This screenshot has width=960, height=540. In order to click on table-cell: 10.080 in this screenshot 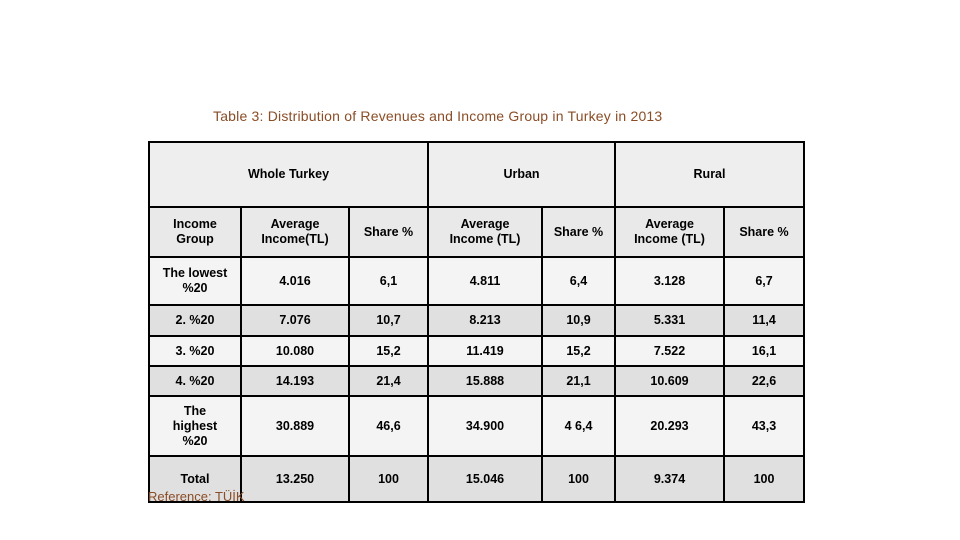, I will do `click(295, 351)`.